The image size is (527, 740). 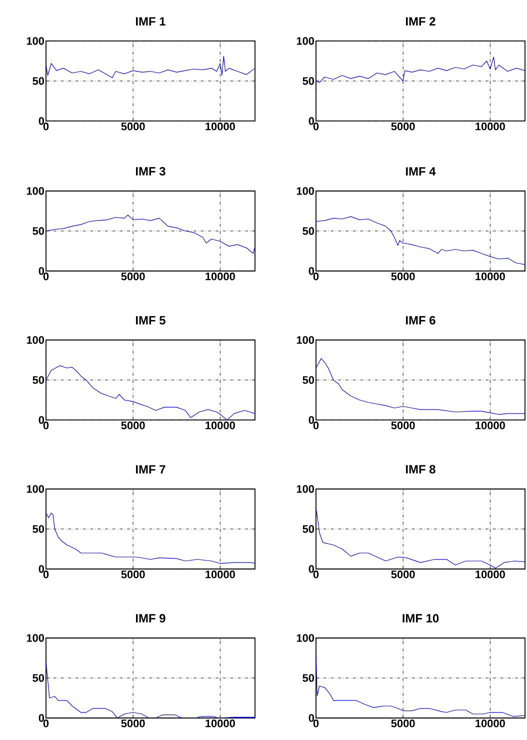 I want to click on chart-title: IMF 8, so click(x=421, y=469).